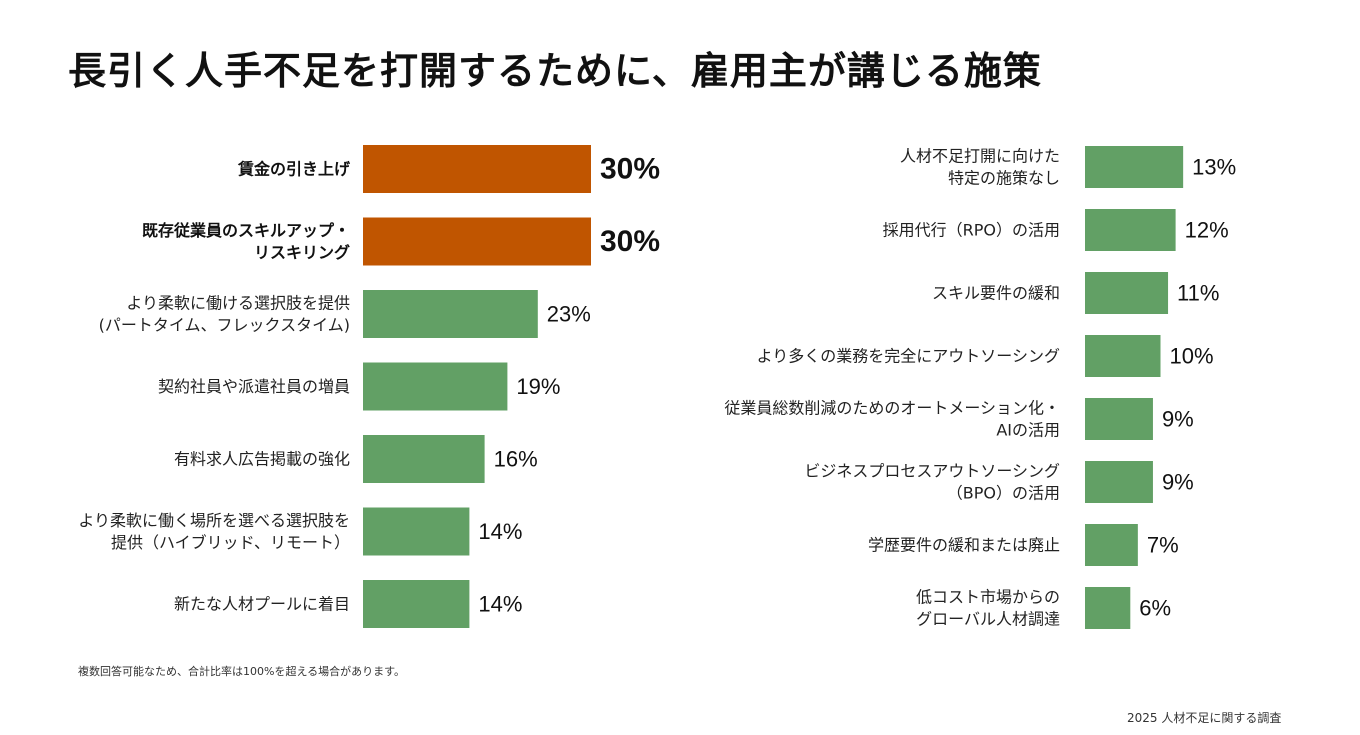 The image size is (1360, 735). Describe the element at coordinates (908, 356) in the screenshot. I see `category-label: より多くの業務を完全にアウトソーシング` at that location.